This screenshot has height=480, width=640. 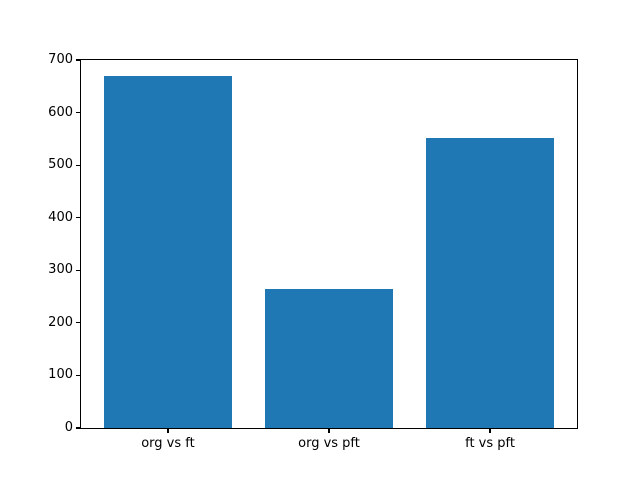 What do you see at coordinates (329, 358) in the screenshot?
I see `bar-org-vs-pft` at bounding box center [329, 358].